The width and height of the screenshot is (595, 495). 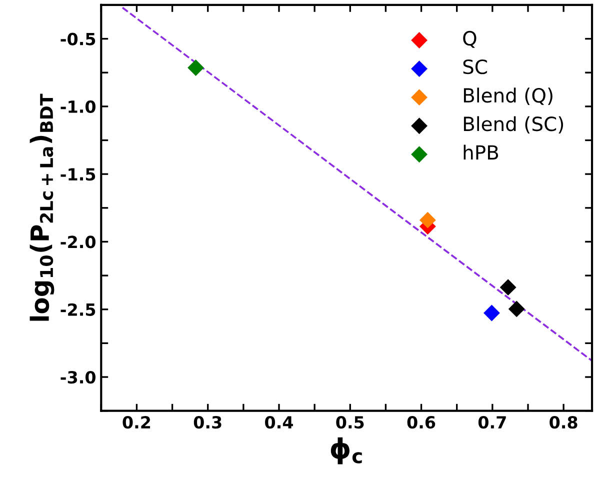 I want to click on legend-label: Blend (SC), so click(x=514, y=125).